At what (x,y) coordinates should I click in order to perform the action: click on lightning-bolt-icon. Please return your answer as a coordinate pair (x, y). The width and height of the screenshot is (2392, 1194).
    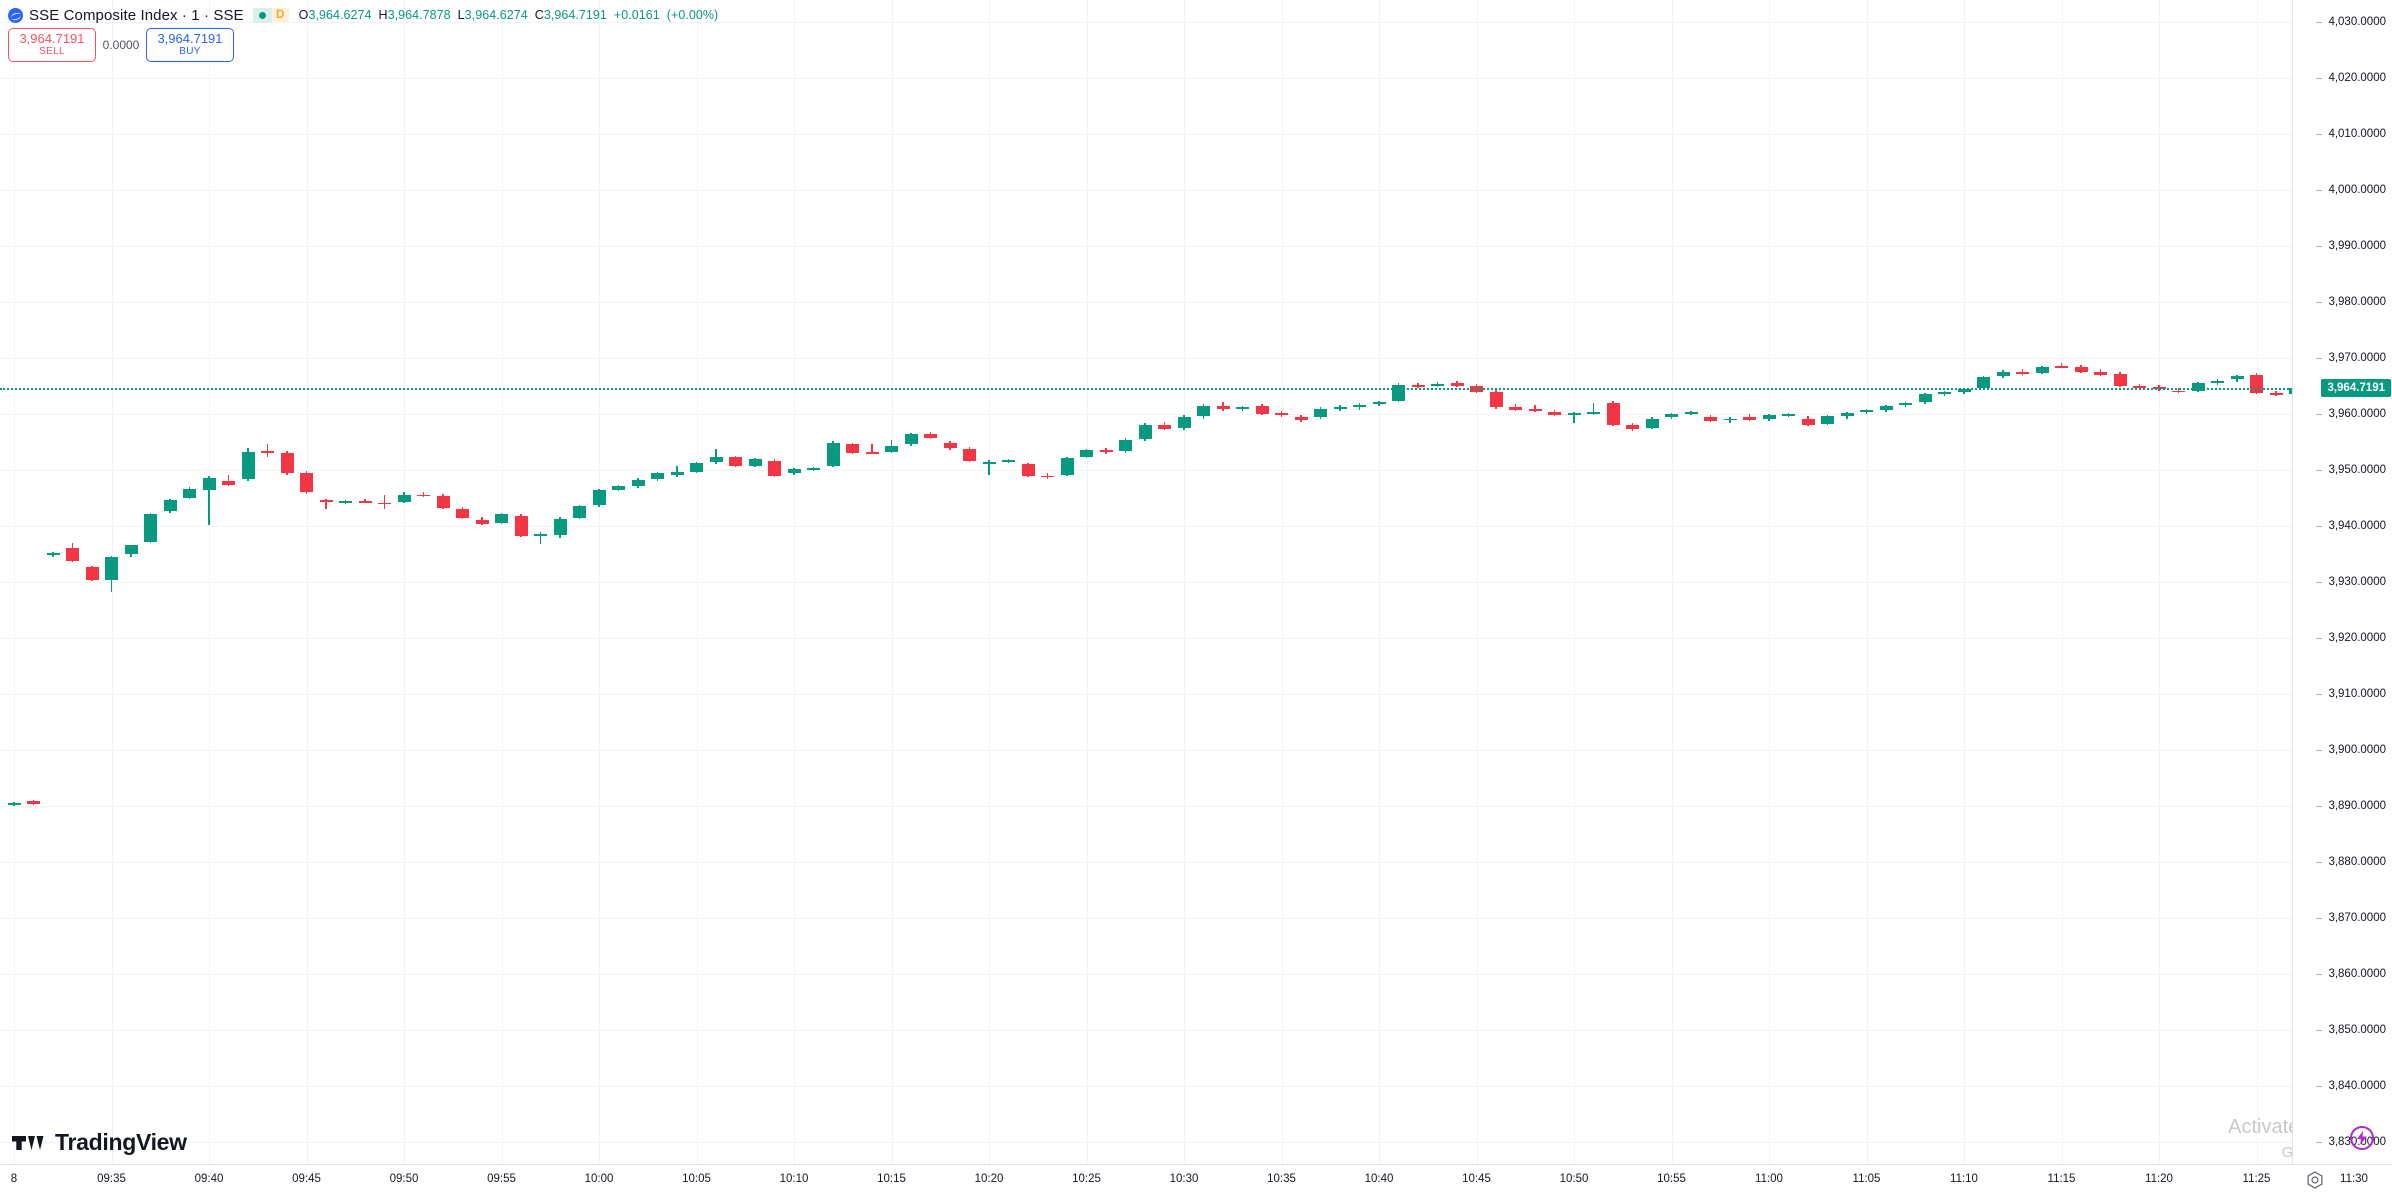
    Looking at the image, I should click on (2362, 1138).